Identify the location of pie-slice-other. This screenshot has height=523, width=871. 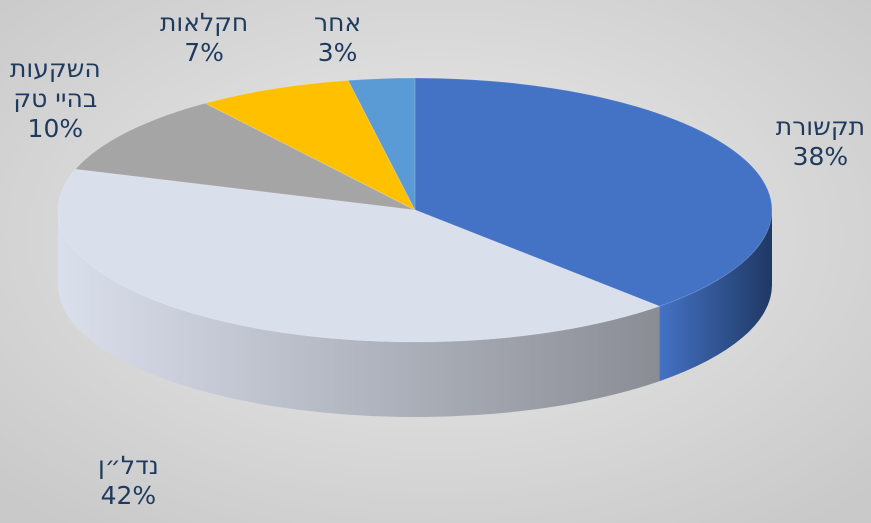
(381, 144).